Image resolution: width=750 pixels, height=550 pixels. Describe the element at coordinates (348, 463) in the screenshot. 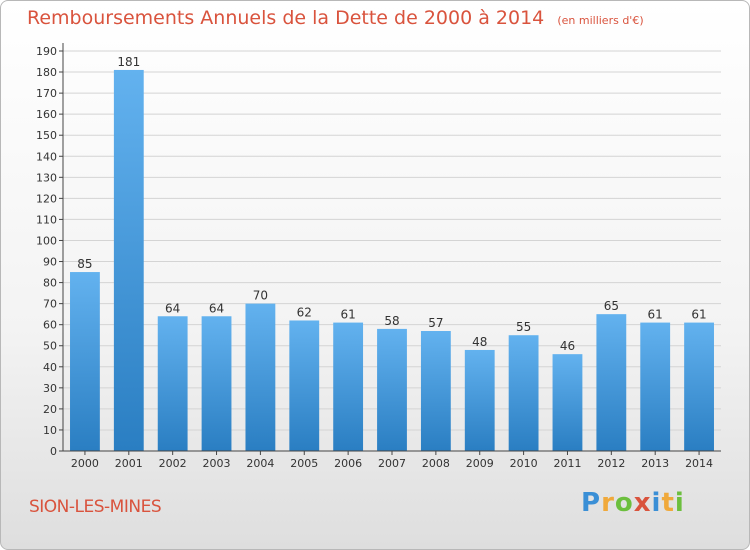

I see `x-tick-label-2006: 2006` at that location.